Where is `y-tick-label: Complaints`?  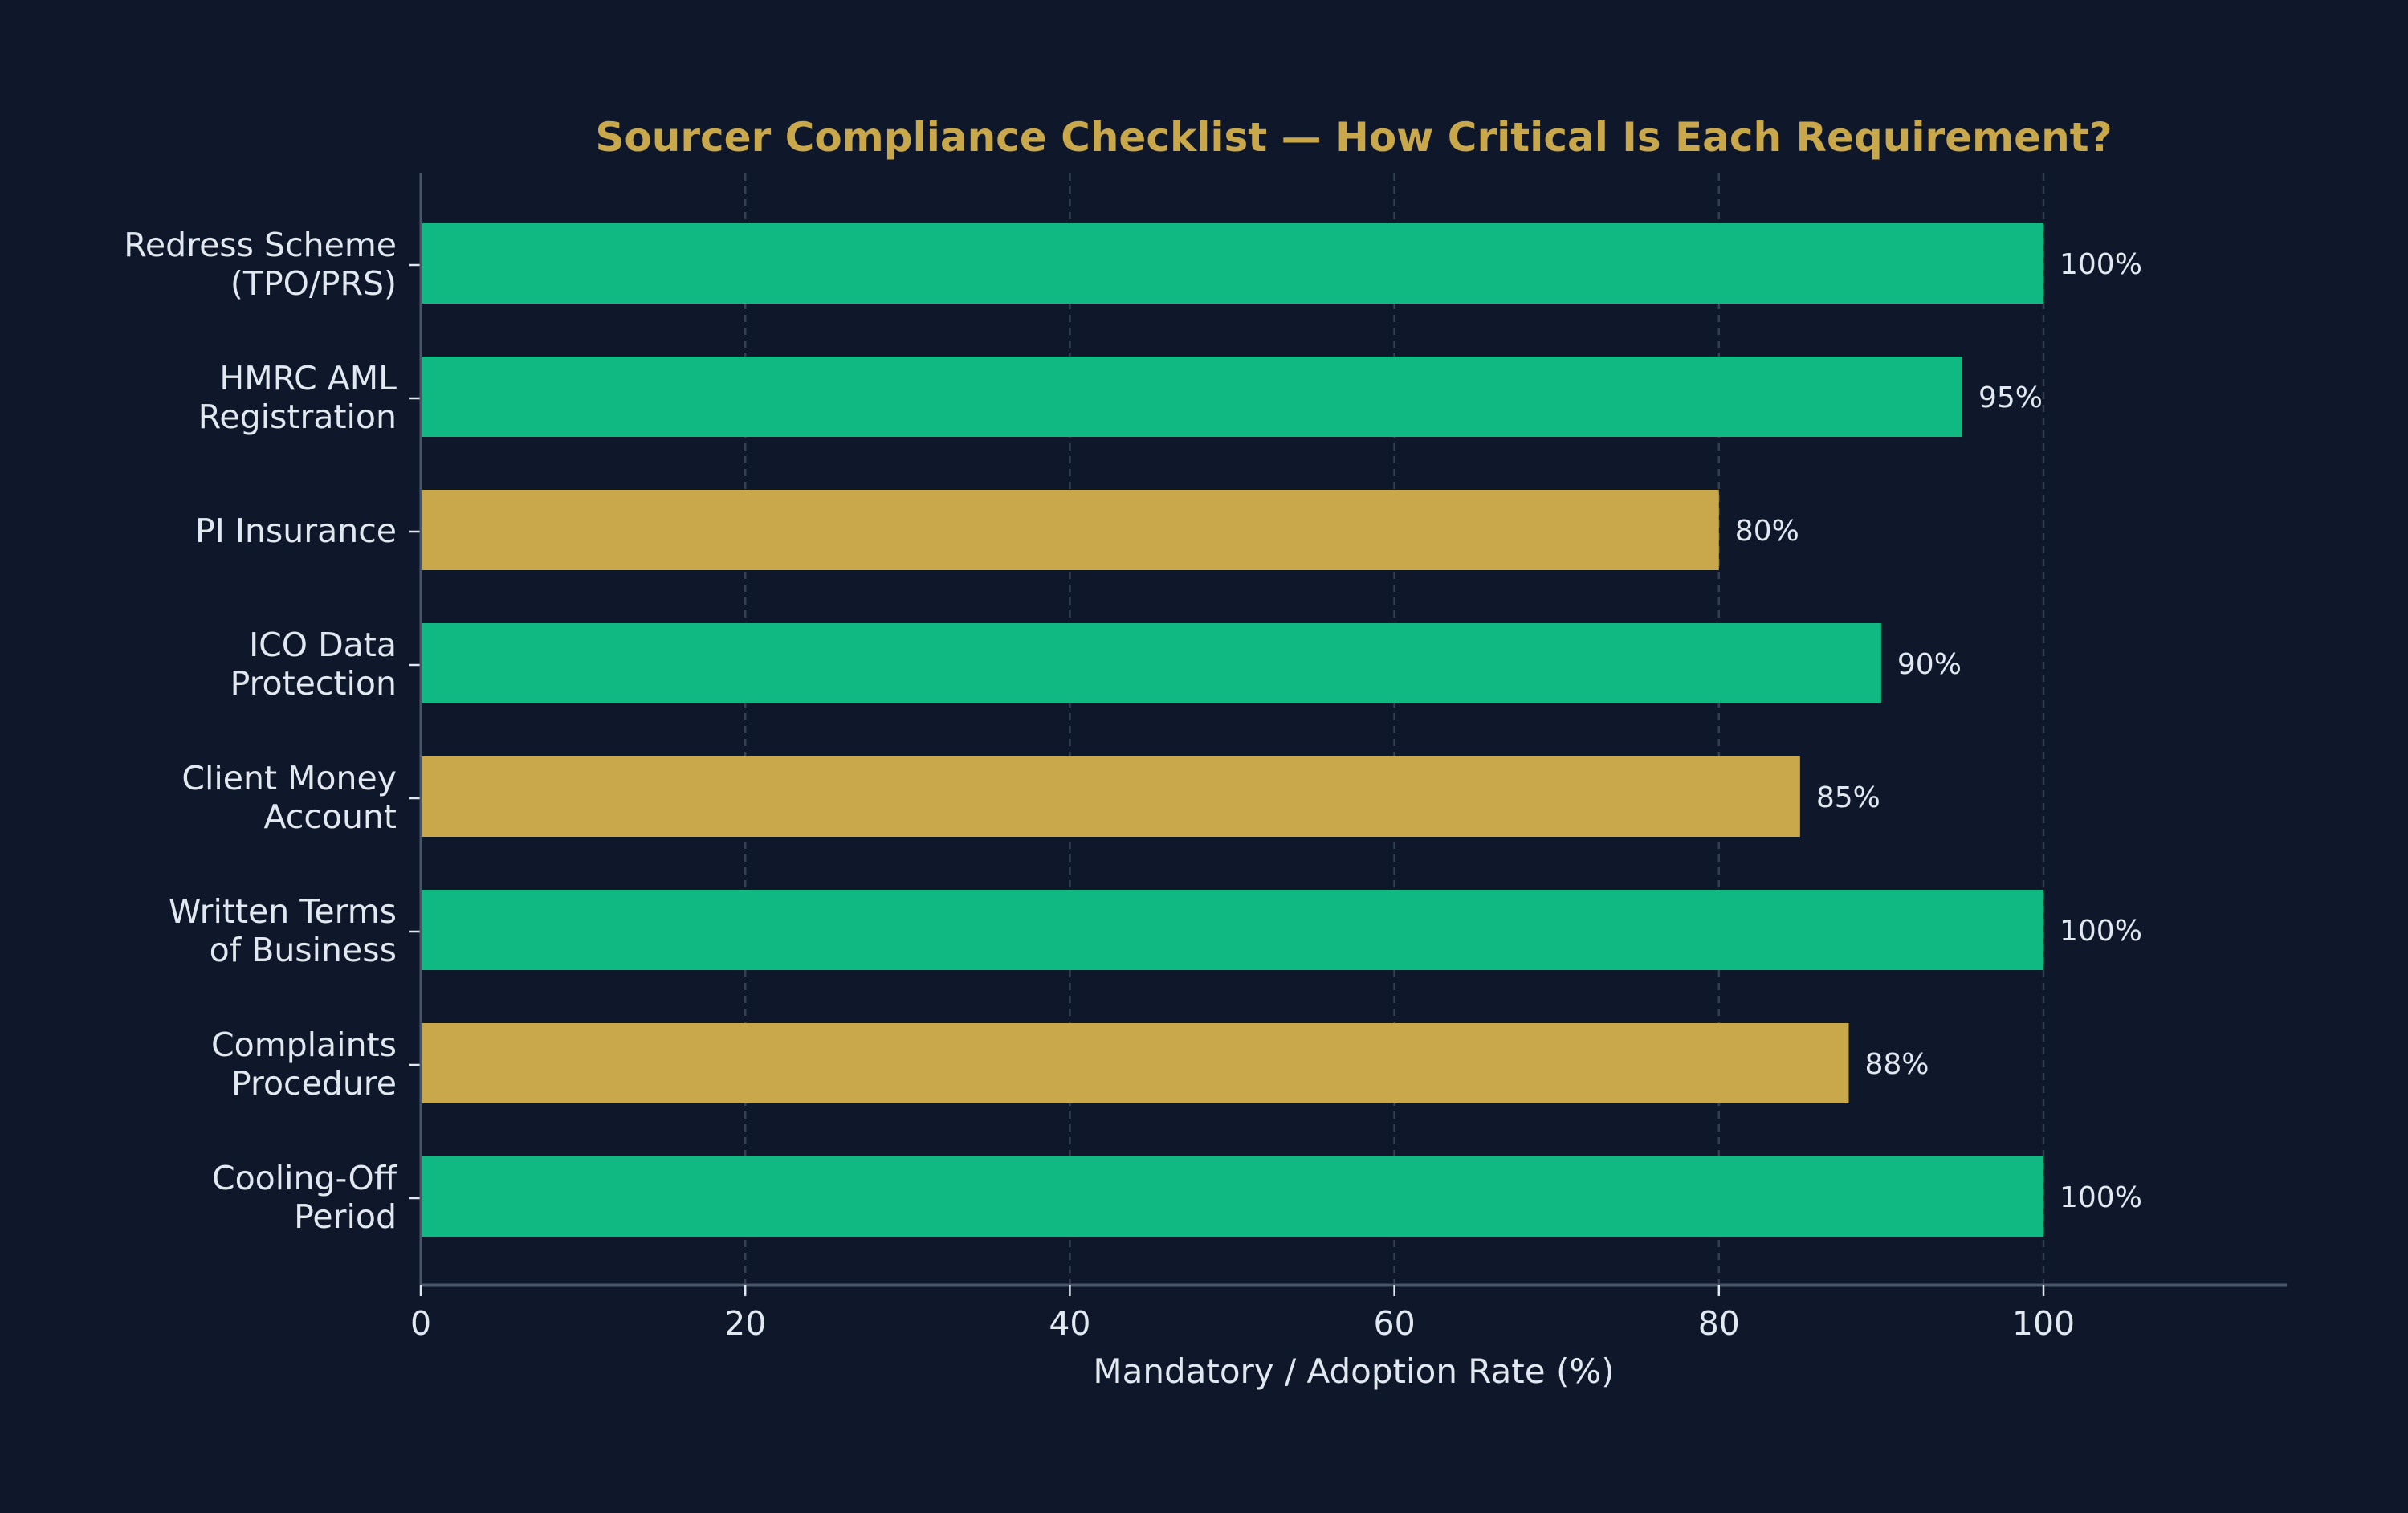
y-tick-label: Complaints is located at coordinates (304, 1045).